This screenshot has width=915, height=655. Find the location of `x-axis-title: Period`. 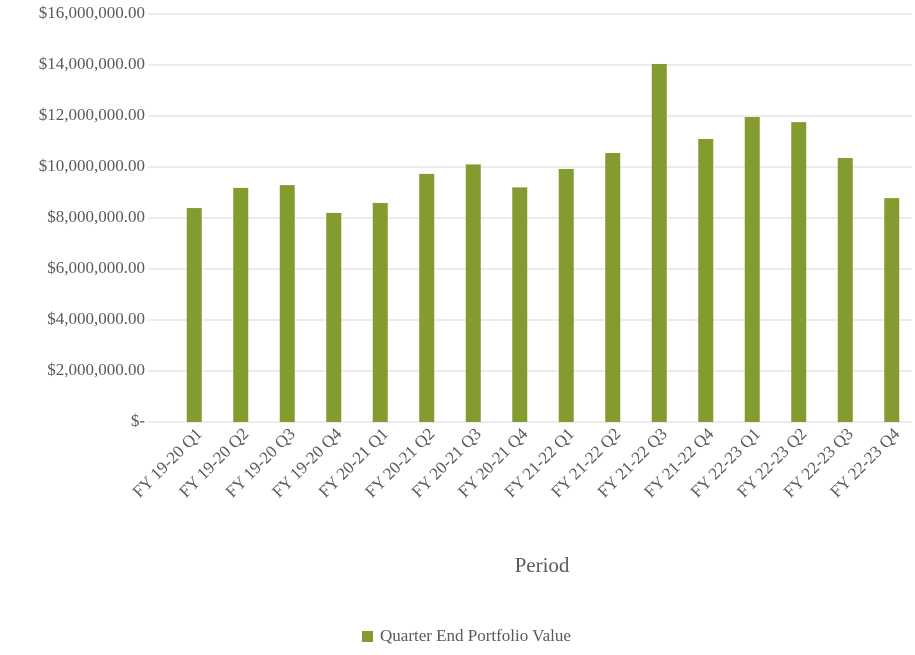

x-axis-title: Period is located at coordinates (542, 565).